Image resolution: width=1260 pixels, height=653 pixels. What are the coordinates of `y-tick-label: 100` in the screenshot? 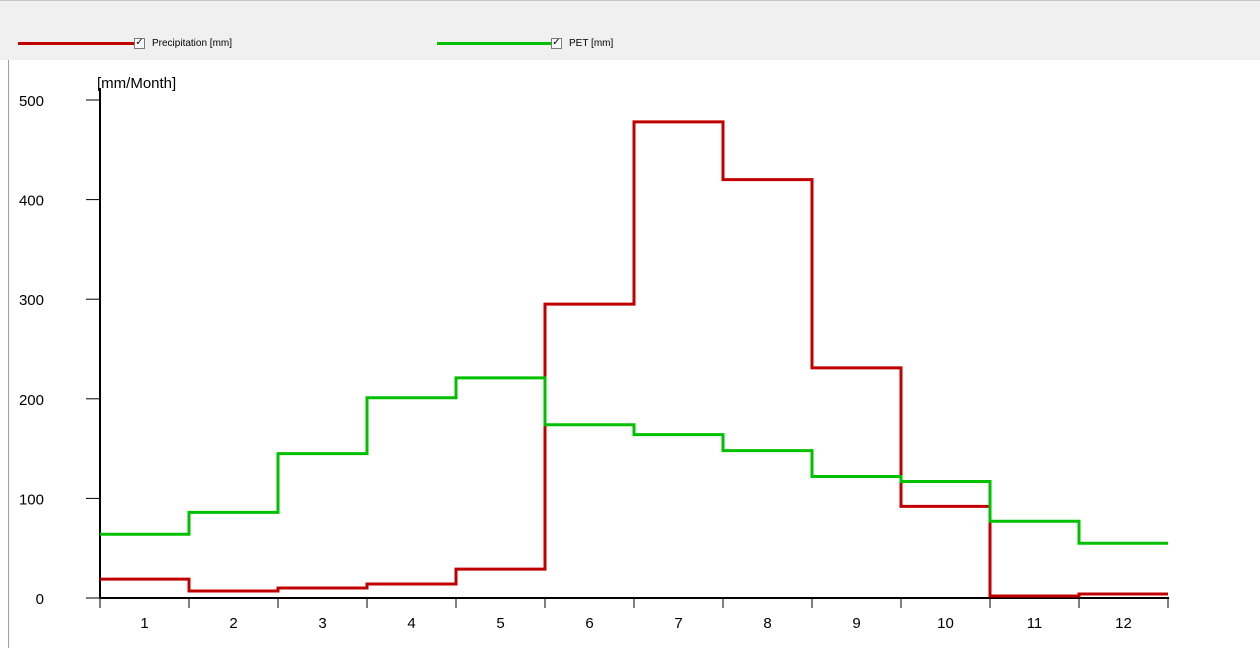 It's located at (31, 499).